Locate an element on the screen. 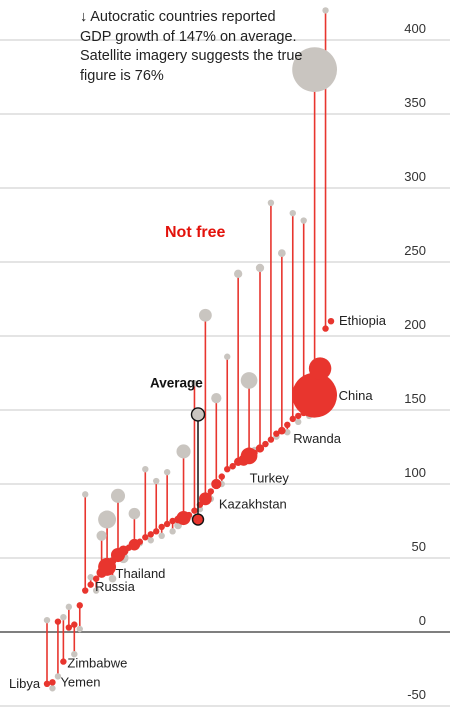 This screenshot has height=709, width=450. average-marker: Average is located at coordinates (178, 450).